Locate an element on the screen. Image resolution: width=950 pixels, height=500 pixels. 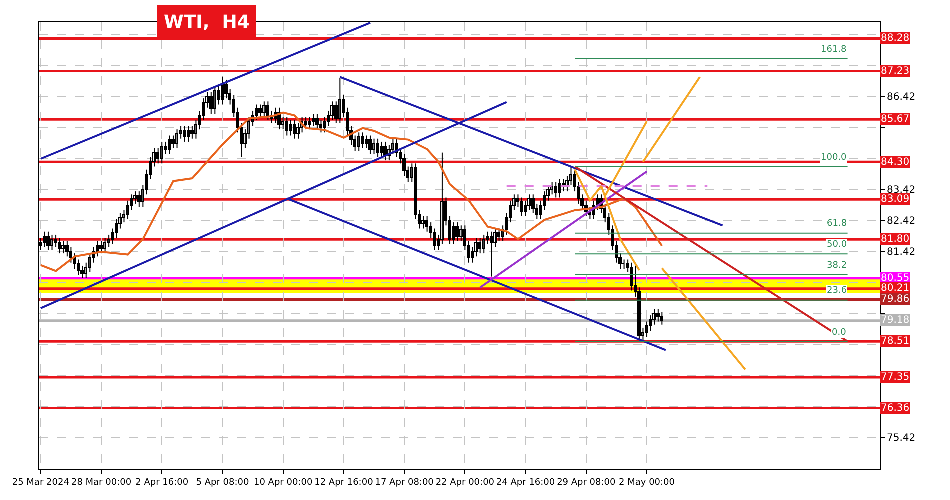
chart-title: WTI, H4 is located at coordinates (207, 22).